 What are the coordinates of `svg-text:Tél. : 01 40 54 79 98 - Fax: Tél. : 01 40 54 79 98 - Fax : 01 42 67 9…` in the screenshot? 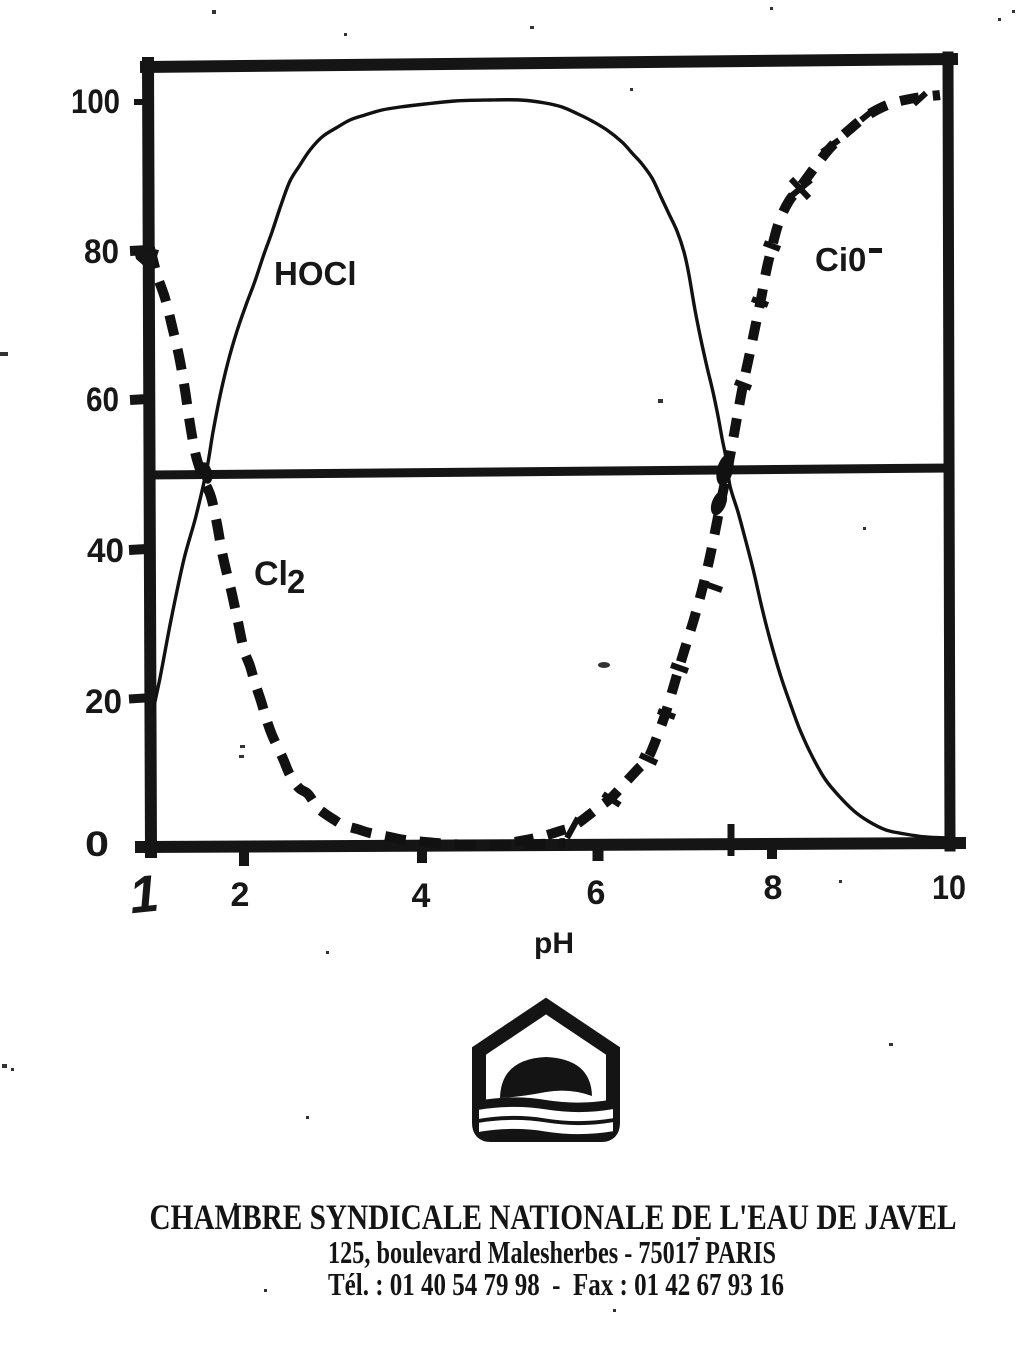 It's located at (556, 1284).